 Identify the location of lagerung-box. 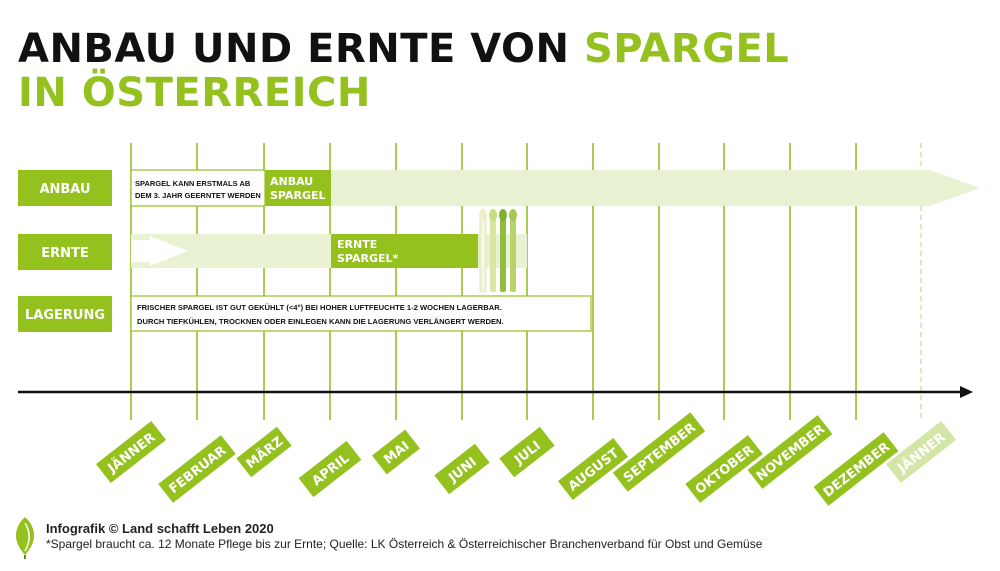
(361, 313).